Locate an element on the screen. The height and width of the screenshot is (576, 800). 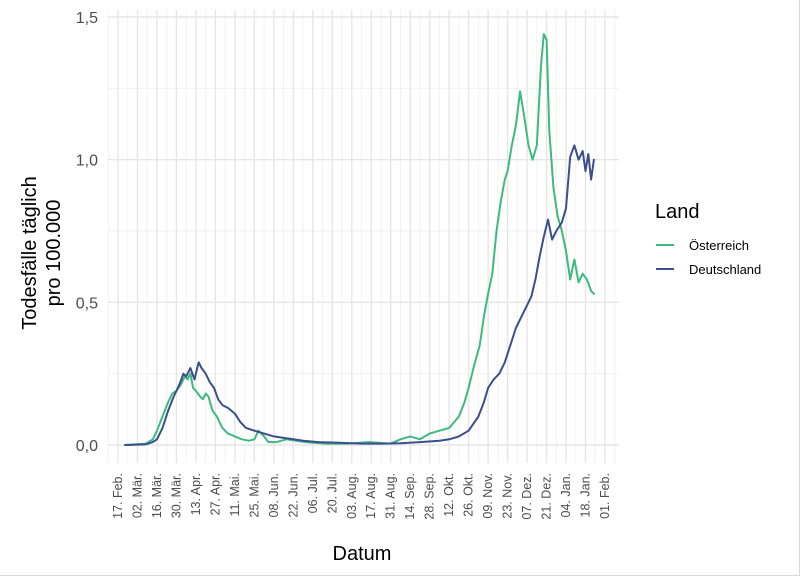
x-tick-label: 01. Feb. is located at coordinates (605, 496).